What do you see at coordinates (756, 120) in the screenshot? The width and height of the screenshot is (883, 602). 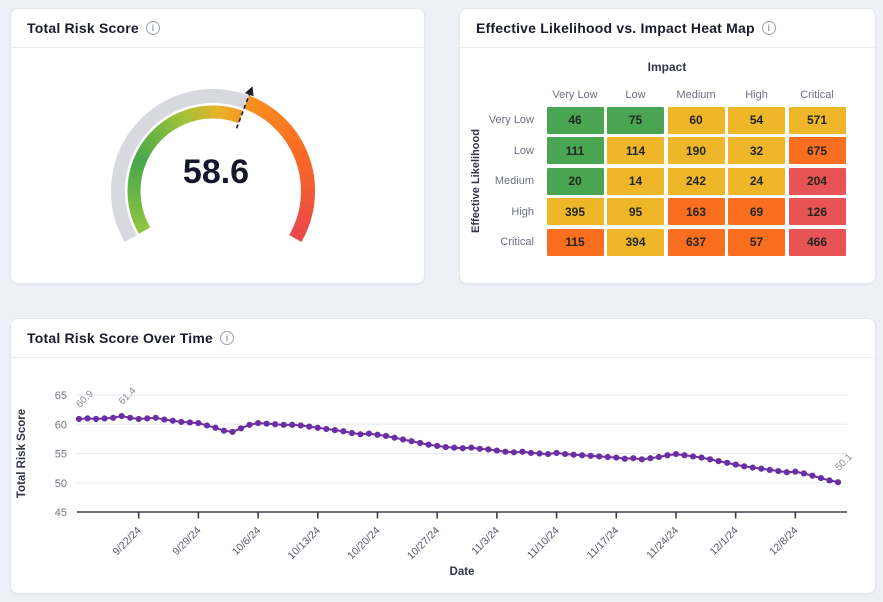 I see `heatmap-cell: 54` at bounding box center [756, 120].